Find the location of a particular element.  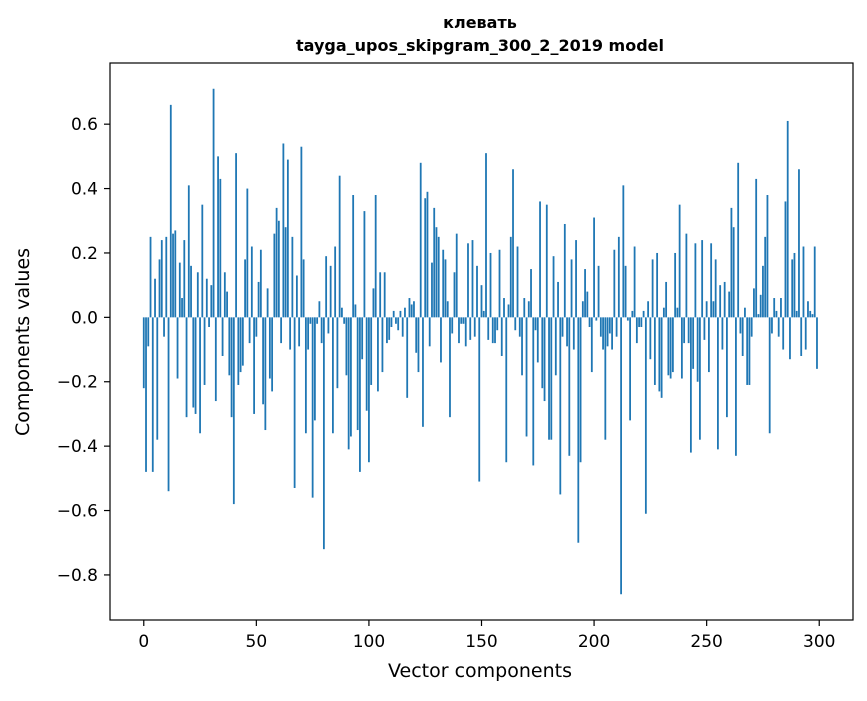

y-tick-label: −0.4 is located at coordinates (77, 447).